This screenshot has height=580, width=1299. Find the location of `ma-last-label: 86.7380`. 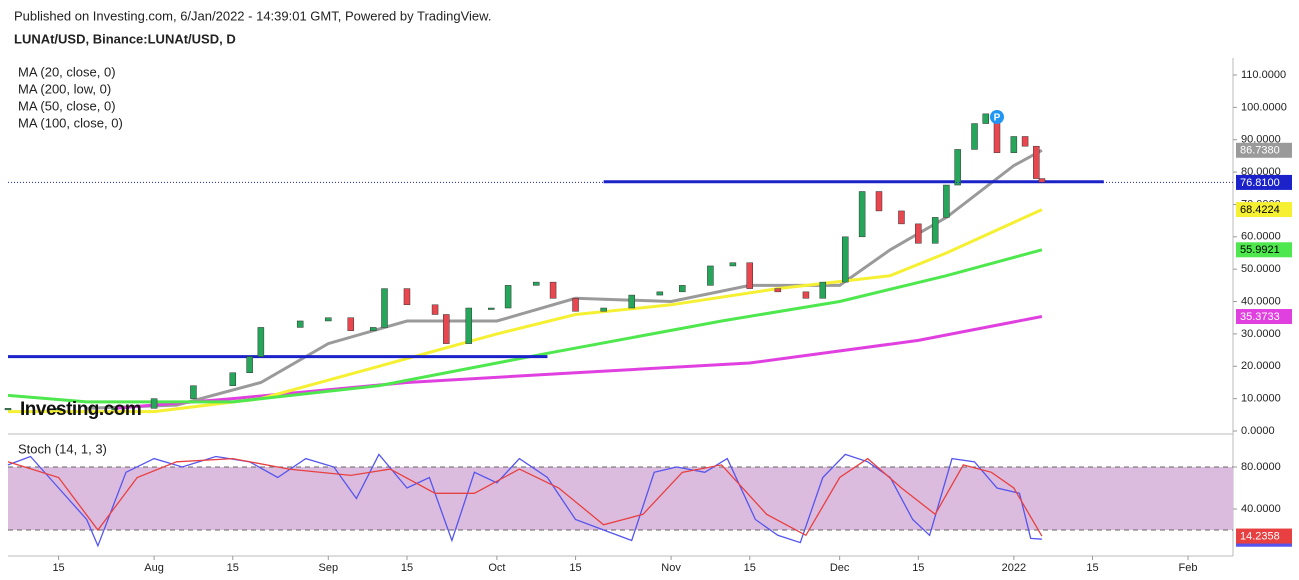

ma-last-label: 86.7380 is located at coordinates (1260, 151).